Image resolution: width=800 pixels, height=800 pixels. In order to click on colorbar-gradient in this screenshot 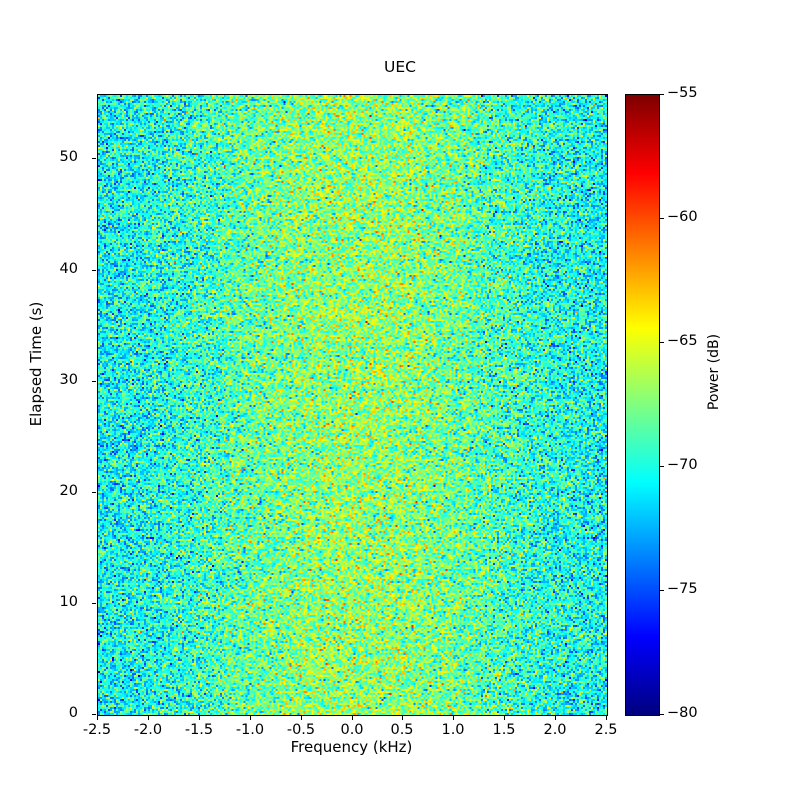, I will do `click(642, 405)`.